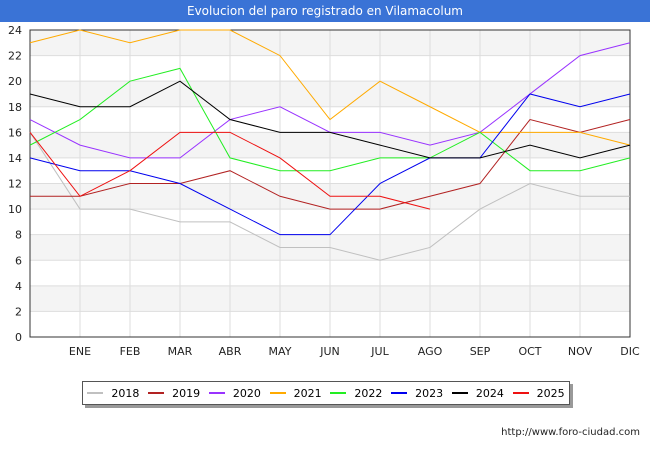  What do you see at coordinates (630, 351) in the screenshot?
I see `x-tick-label: DIC` at bounding box center [630, 351].